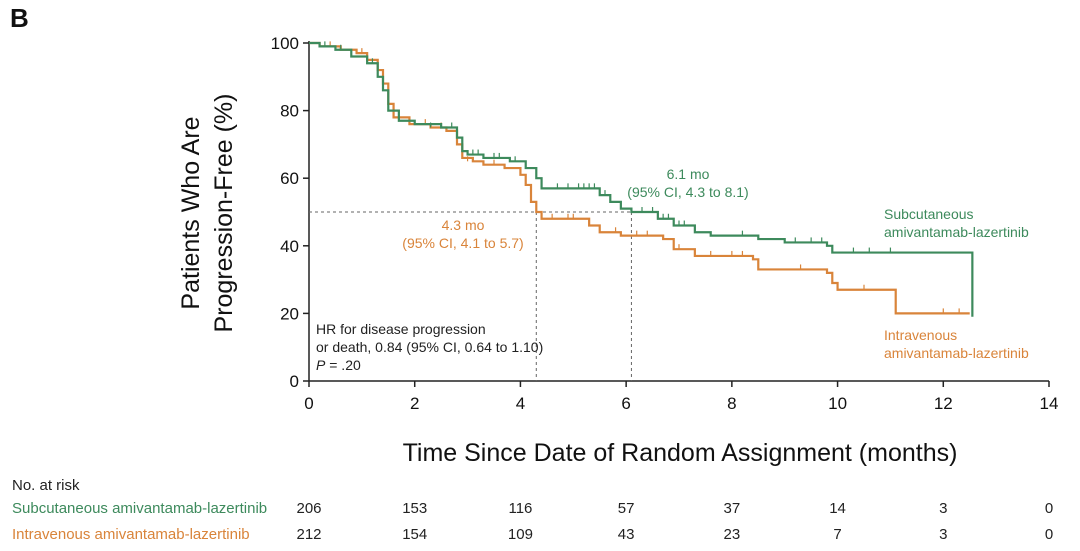 This screenshot has width=1080, height=551. I want to click on risk-value: 154, so click(415, 534).